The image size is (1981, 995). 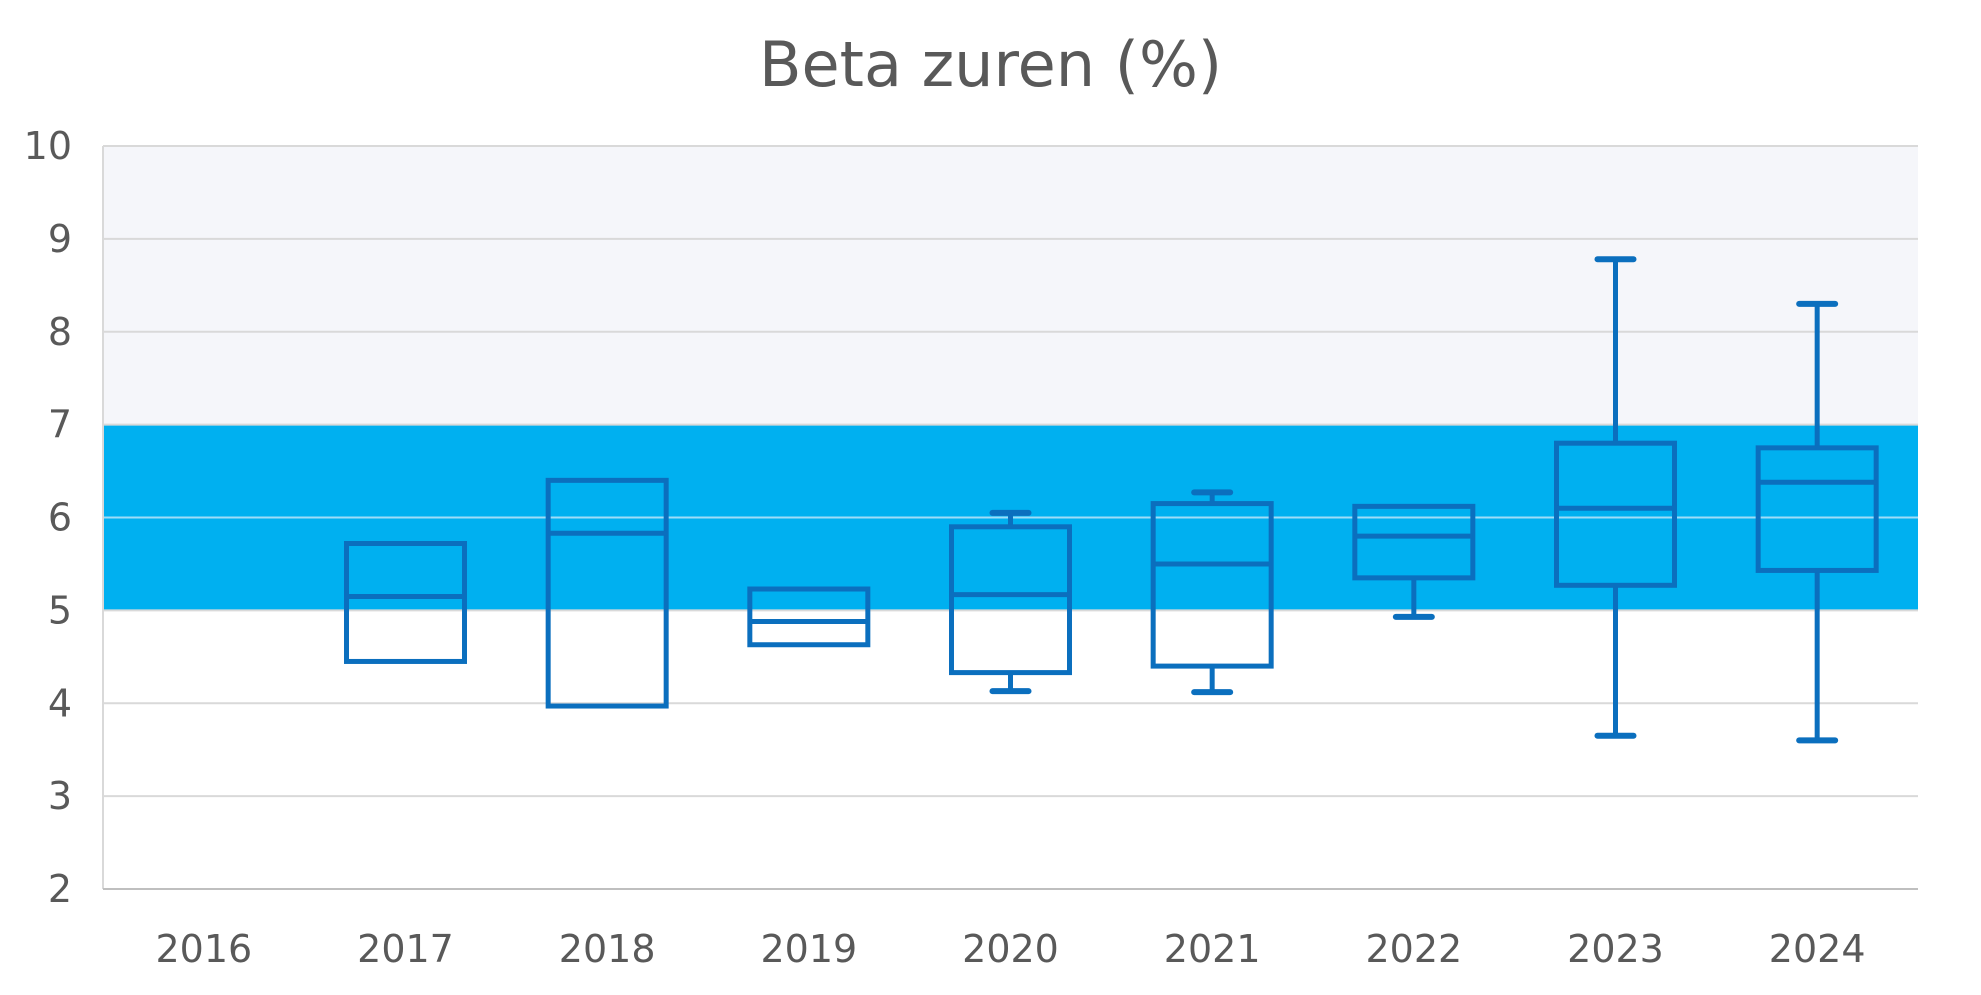 What do you see at coordinates (808, 949) in the screenshot?
I see `x-tick-label: 2019` at bounding box center [808, 949].